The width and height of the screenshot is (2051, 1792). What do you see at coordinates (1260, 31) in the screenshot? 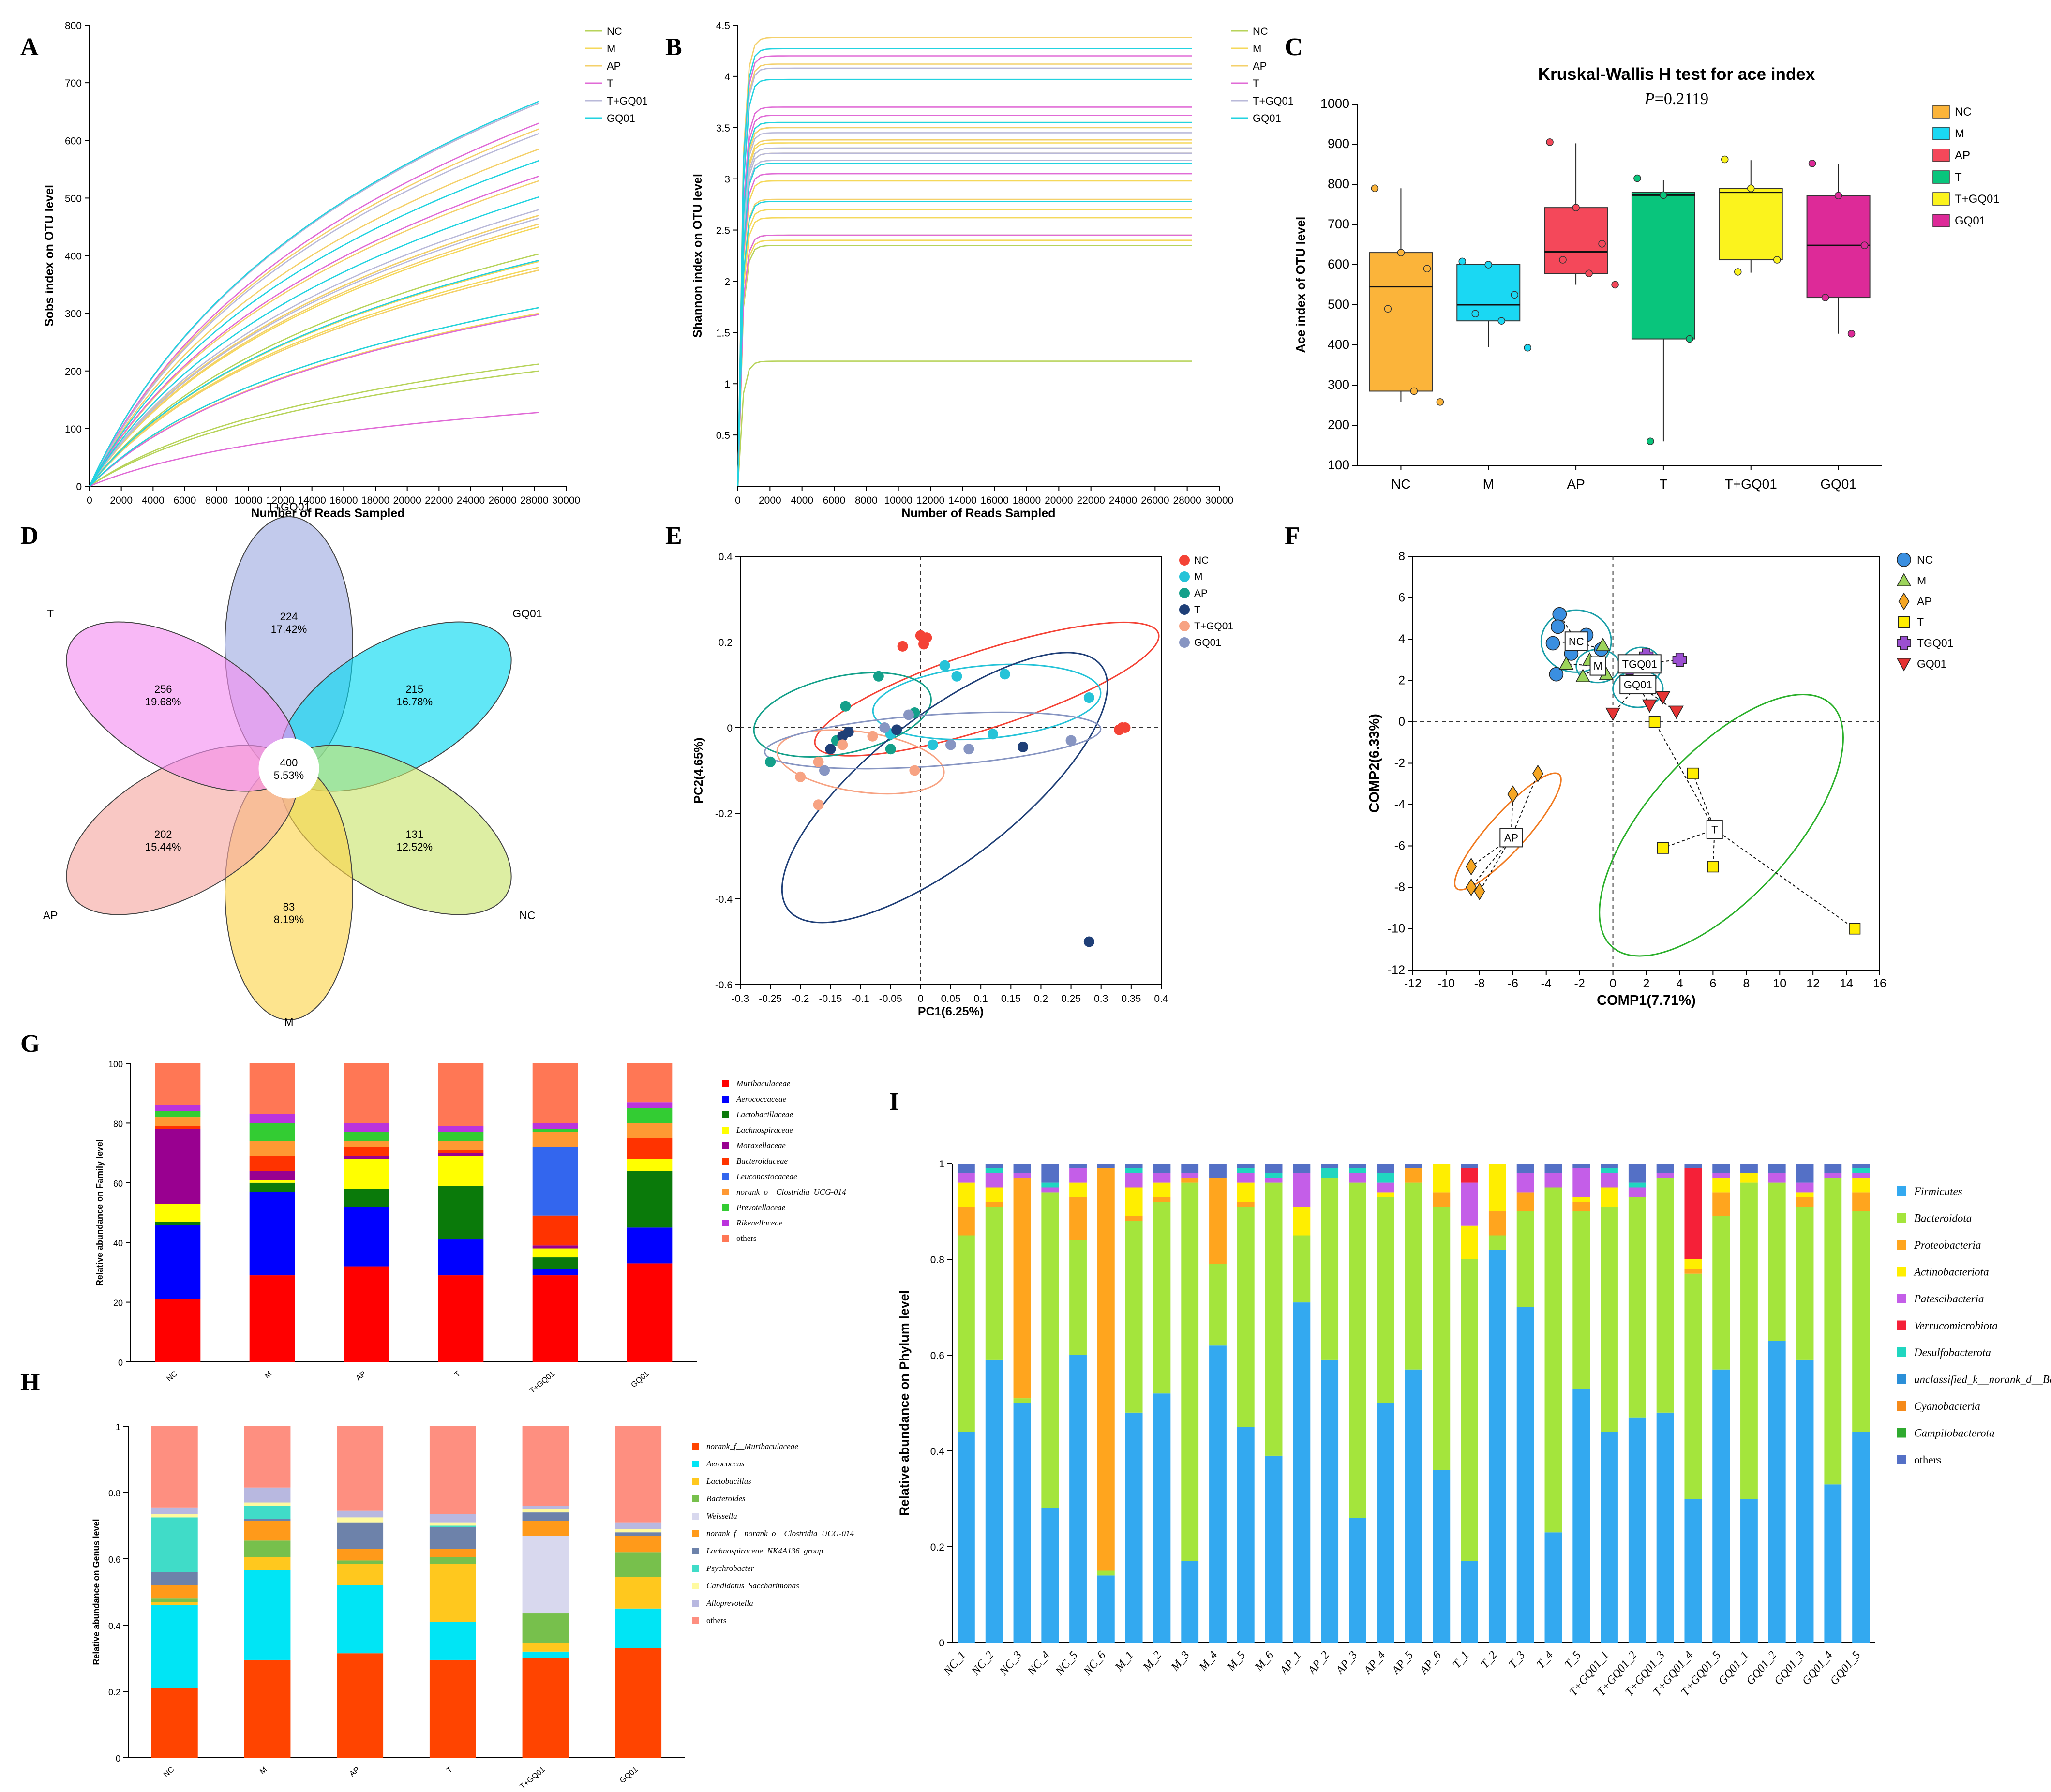
I see `legend-label: NC` at bounding box center [1260, 31].